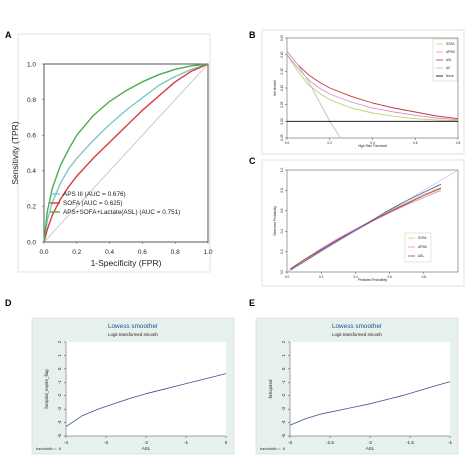  Describe the element at coordinates (186, 442) in the screenshot. I see `panel-d-x-tick-label: -1` at that location.